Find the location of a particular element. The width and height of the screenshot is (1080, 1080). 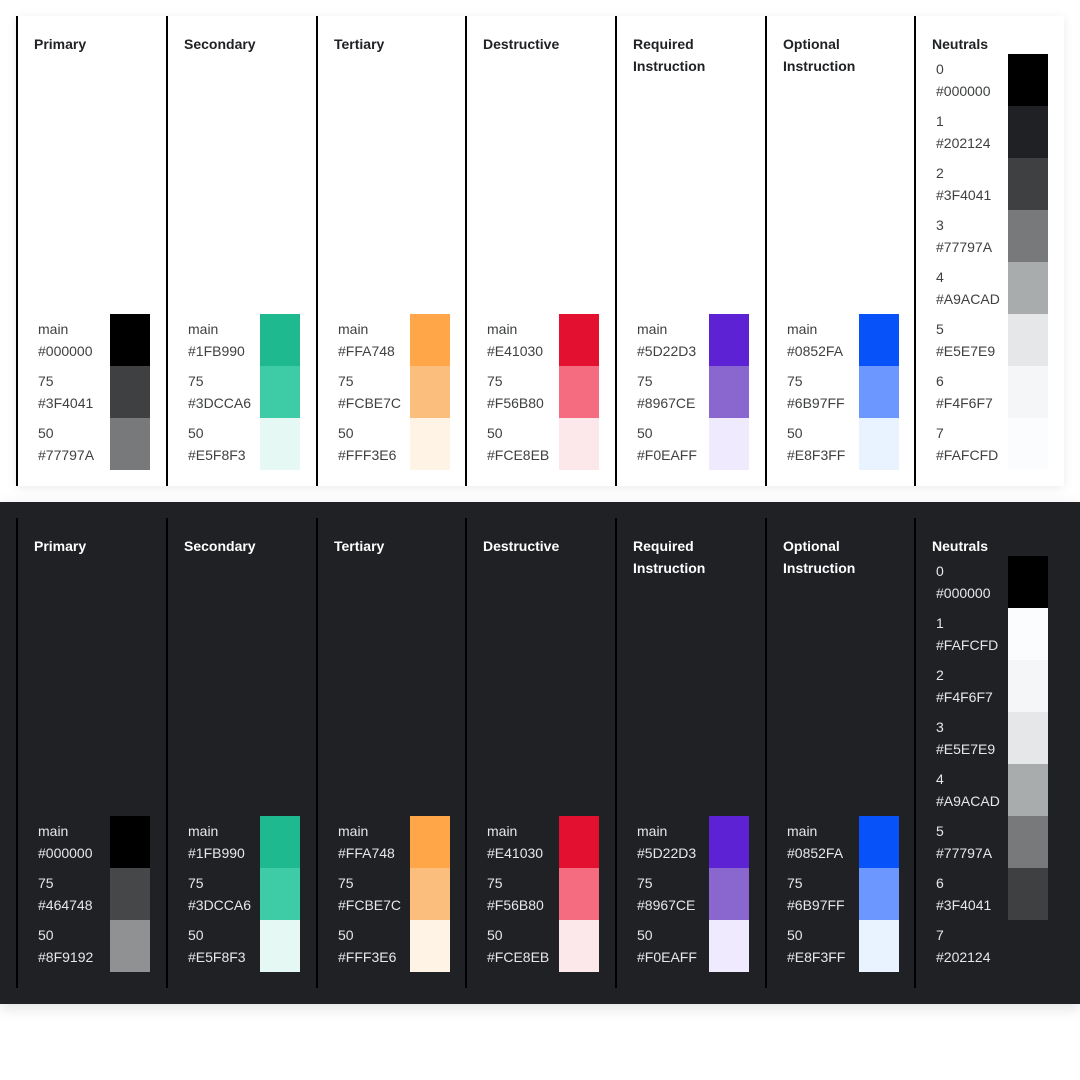

swatch-list: main #1FB990 75 #3DCCA6 50 #E5F8F3 is located at coordinates (243, 894).